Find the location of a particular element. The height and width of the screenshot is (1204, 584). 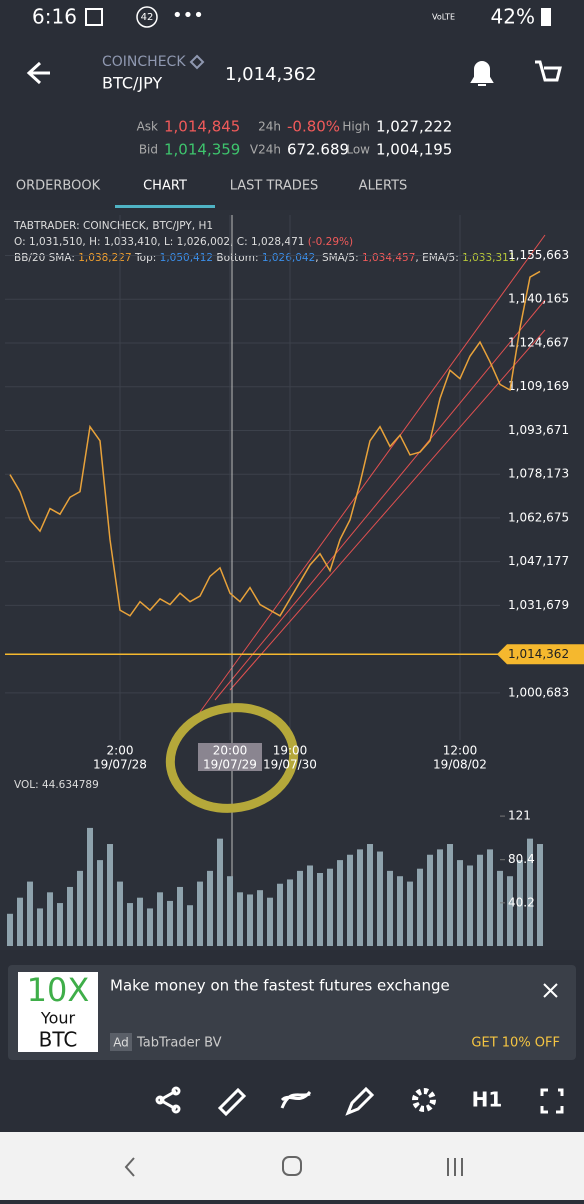

back-button is located at coordinates (38, 73).